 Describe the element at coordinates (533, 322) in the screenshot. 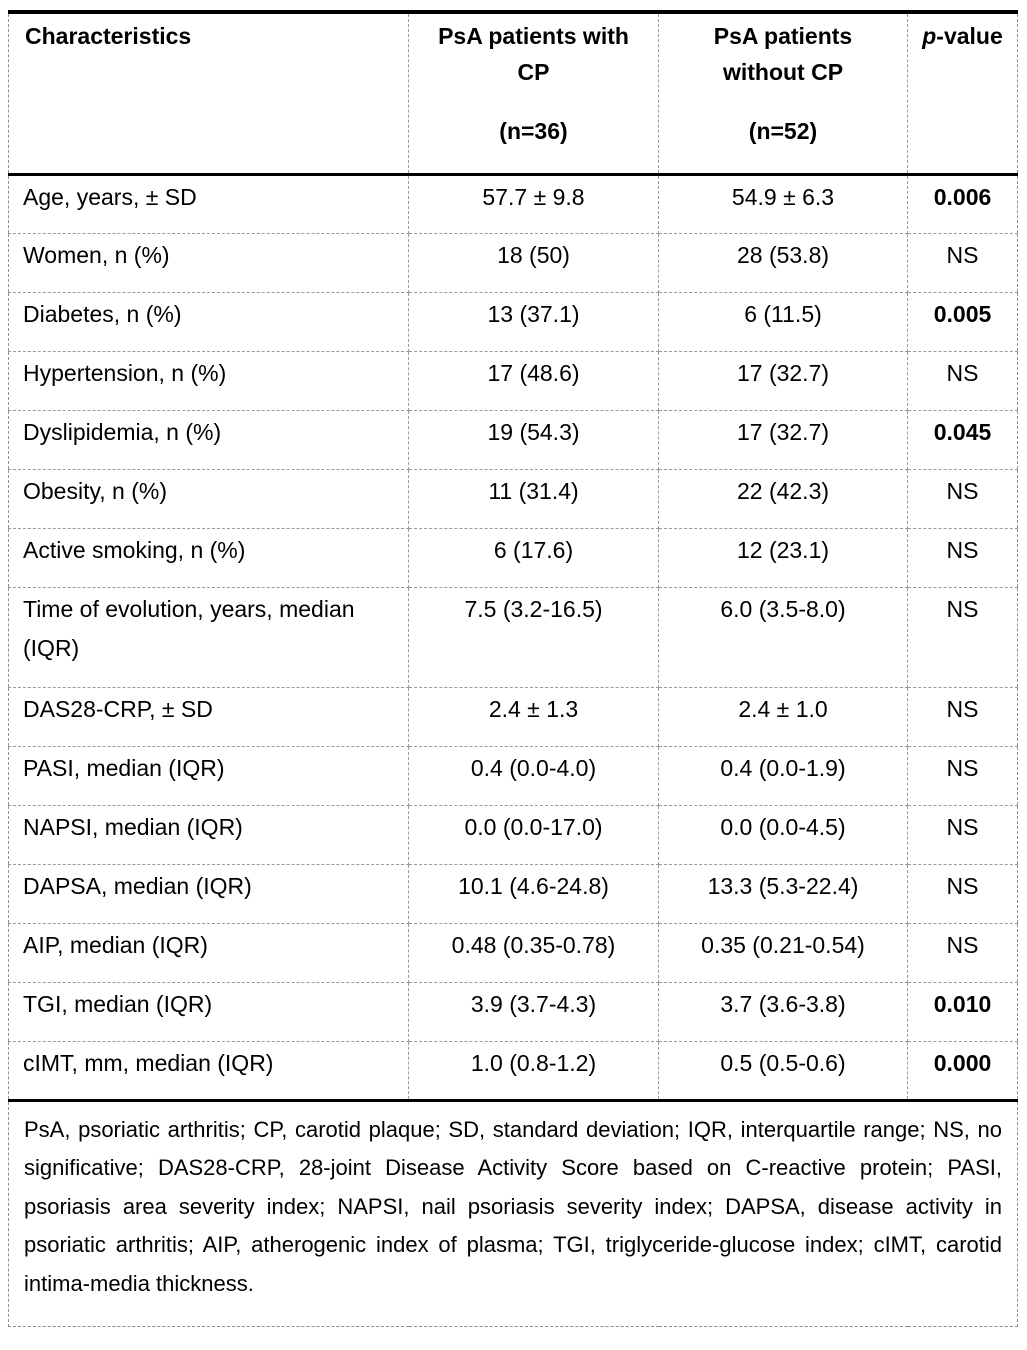

I see `value-with-cp: 13 (37.1)` at that location.